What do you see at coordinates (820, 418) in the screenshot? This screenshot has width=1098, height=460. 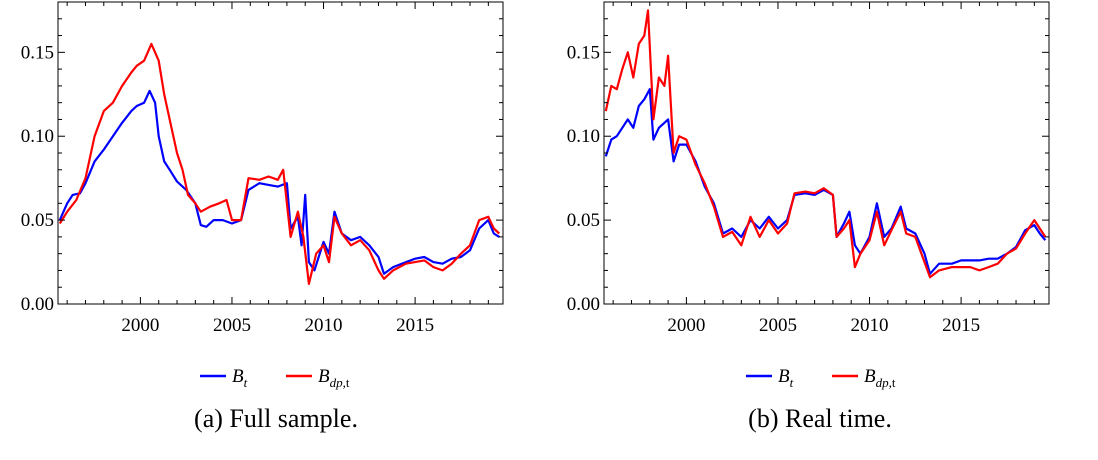 I see `caption-real-time: (b) Real time.` at bounding box center [820, 418].